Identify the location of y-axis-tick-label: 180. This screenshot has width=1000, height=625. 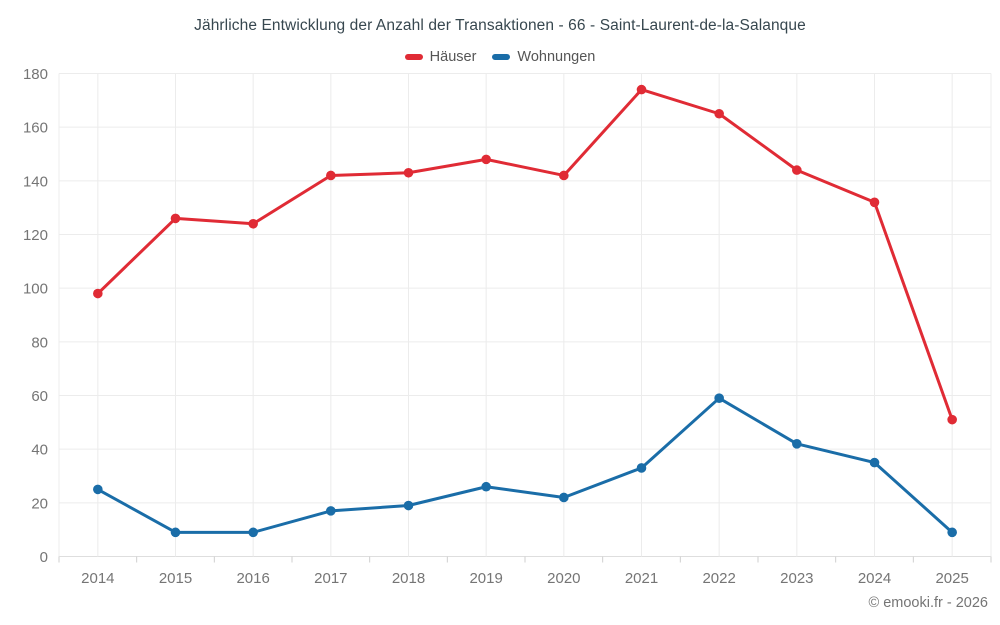
(35, 74).